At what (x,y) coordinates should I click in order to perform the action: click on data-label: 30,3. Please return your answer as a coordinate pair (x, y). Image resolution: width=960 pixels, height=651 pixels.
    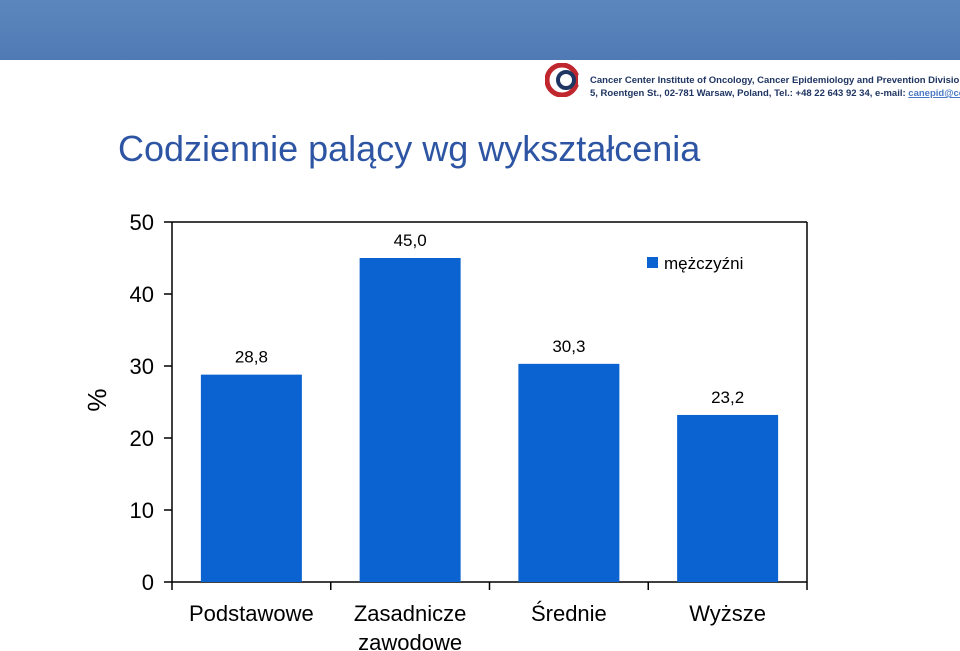
    Looking at the image, I should click on (568, 346).